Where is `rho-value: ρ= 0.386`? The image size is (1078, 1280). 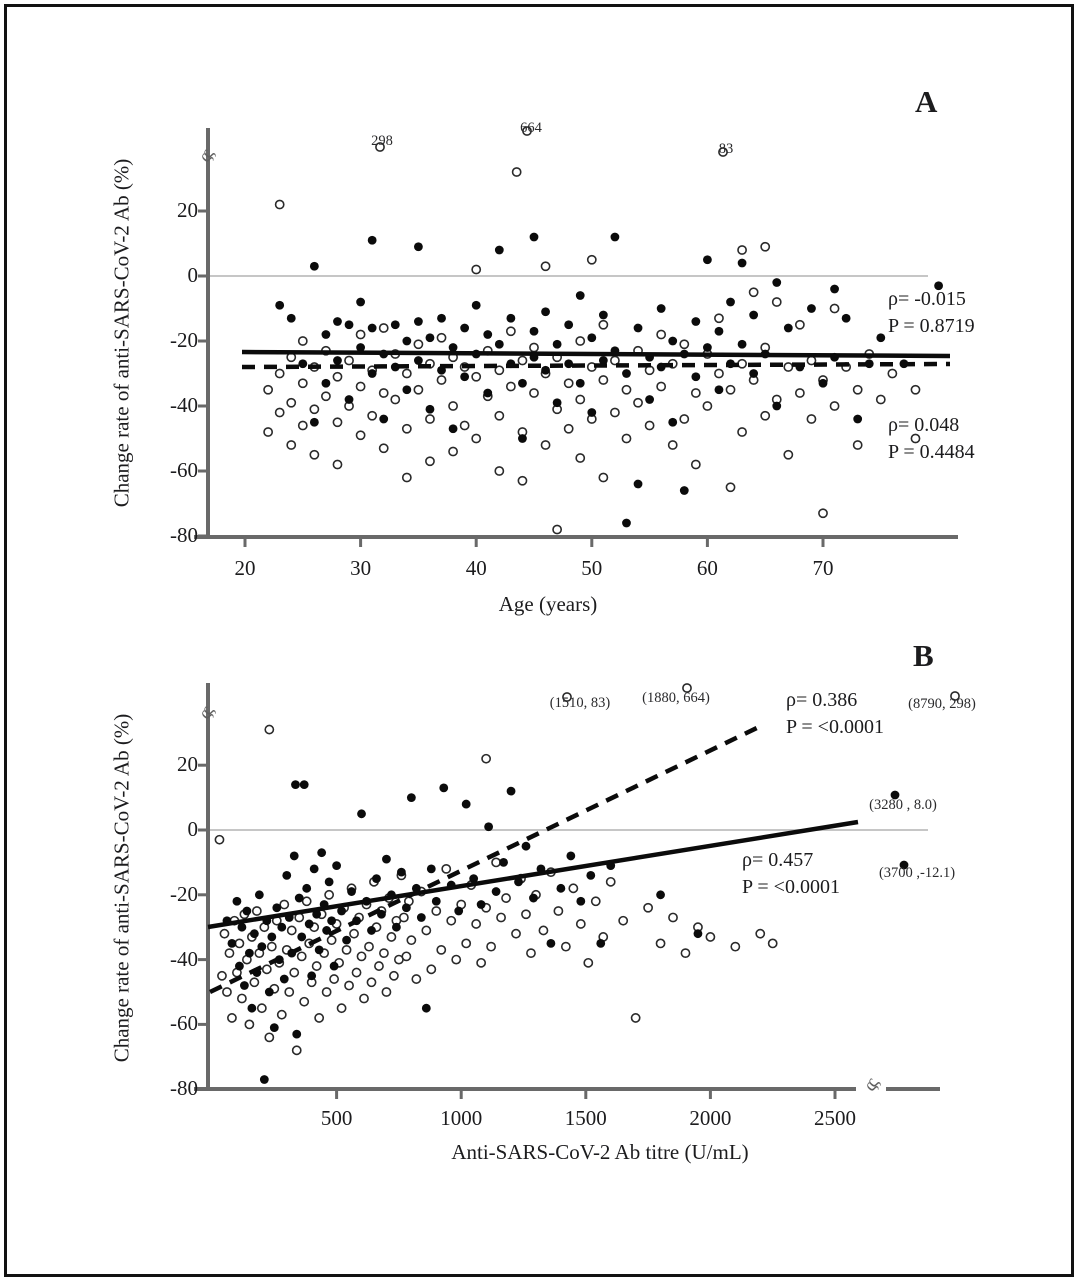 rho-value: ρ= 0.386 is located at coordinates (822, 700).